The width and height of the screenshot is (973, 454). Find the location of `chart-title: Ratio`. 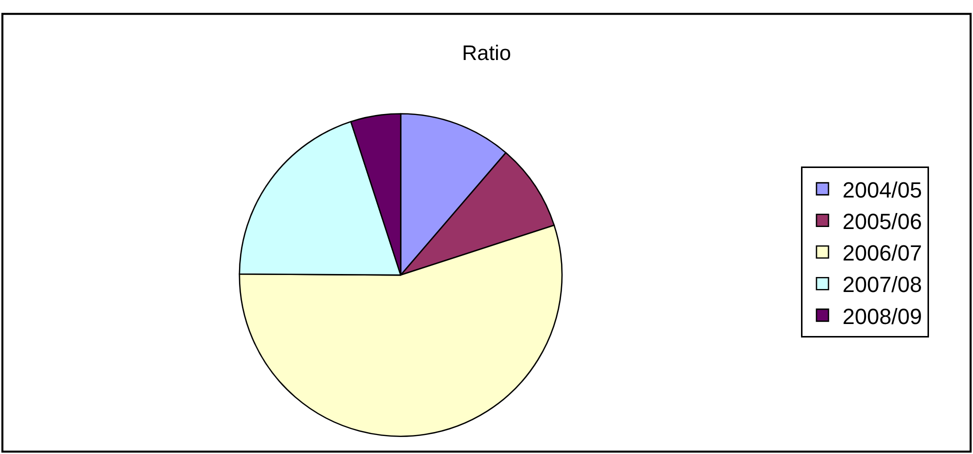

chart-title: Ratio is located at coordinates (487, 54).